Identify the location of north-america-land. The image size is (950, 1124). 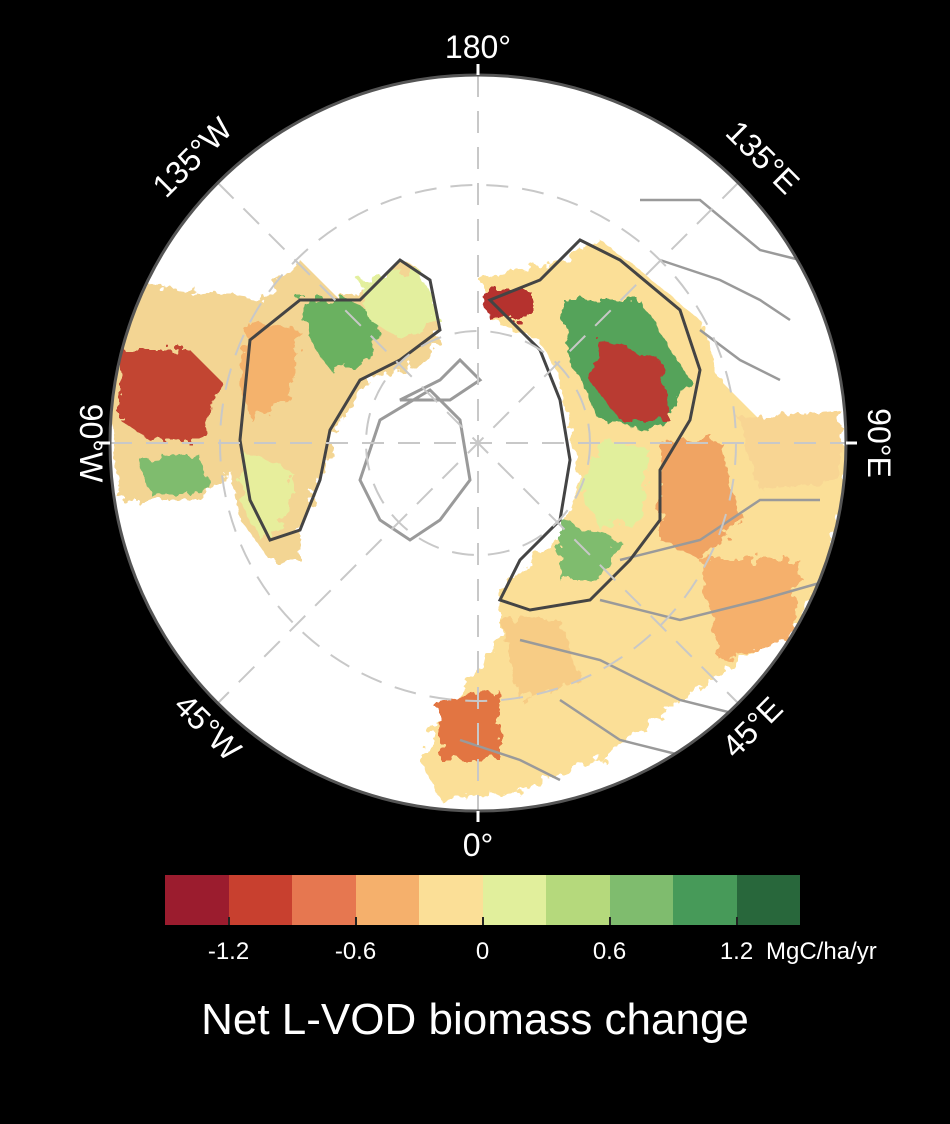
(275, 410).